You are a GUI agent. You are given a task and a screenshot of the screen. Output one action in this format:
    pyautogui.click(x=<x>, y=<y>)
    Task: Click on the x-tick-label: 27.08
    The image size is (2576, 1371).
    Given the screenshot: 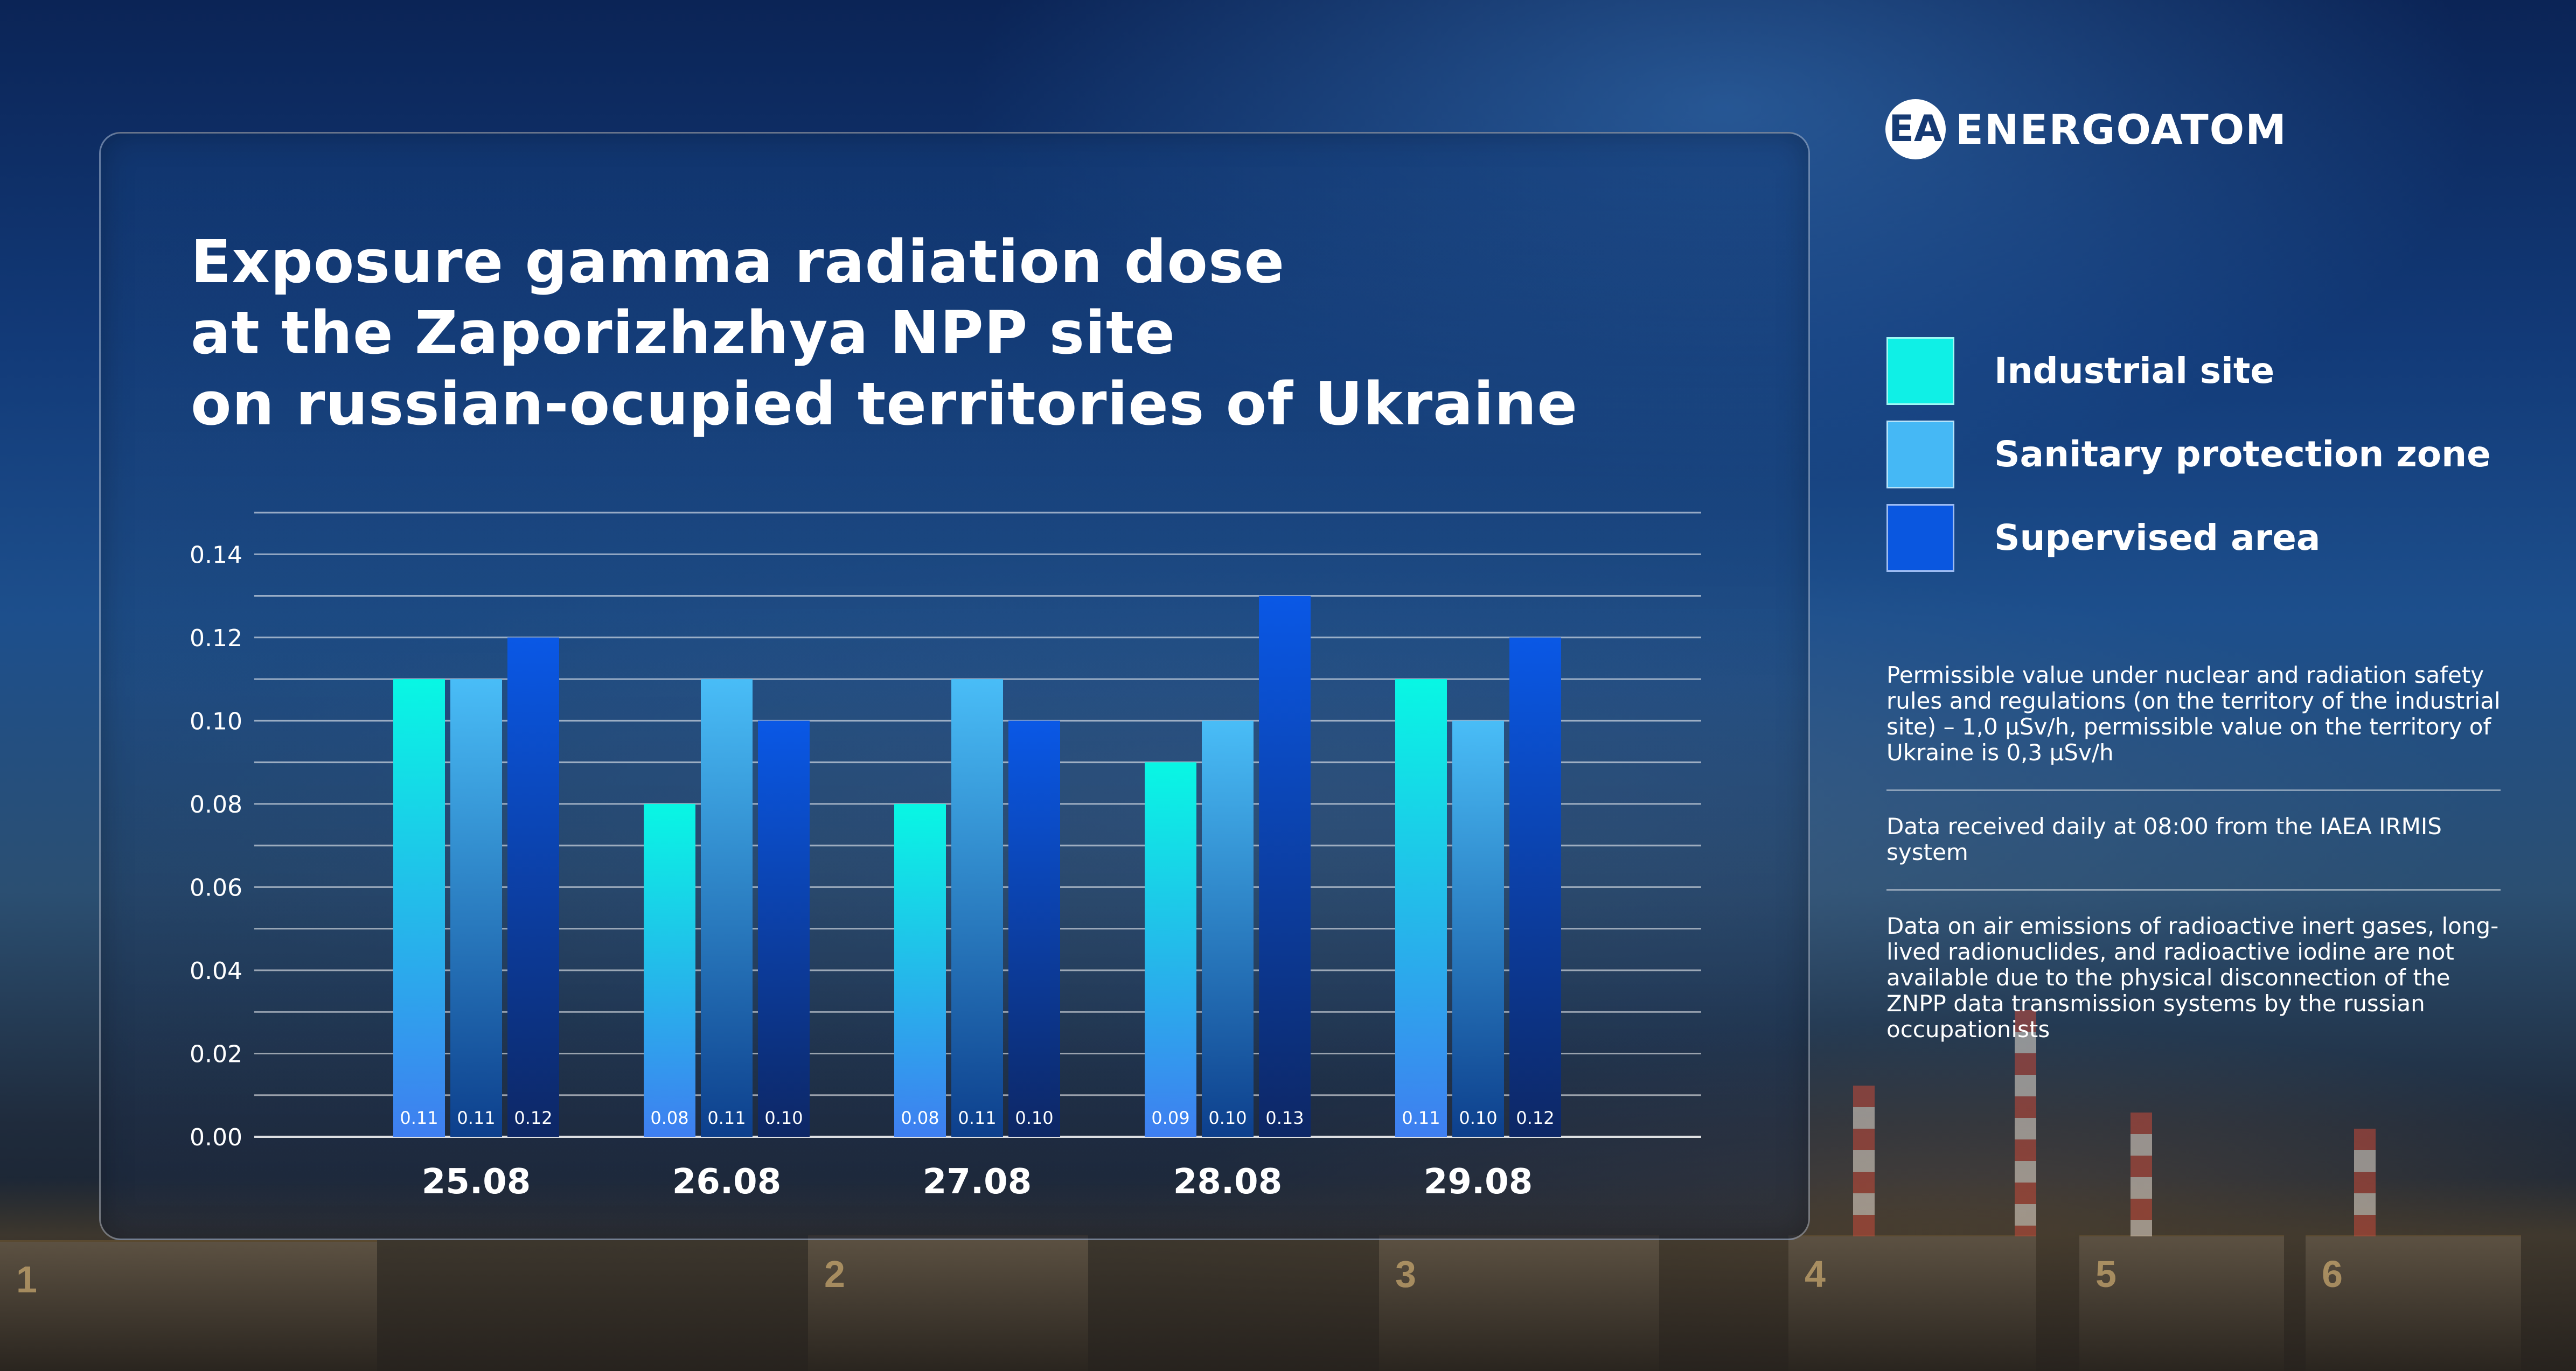 What is the action you would take?
    pyautogui.click(x=978, y=1182)
    